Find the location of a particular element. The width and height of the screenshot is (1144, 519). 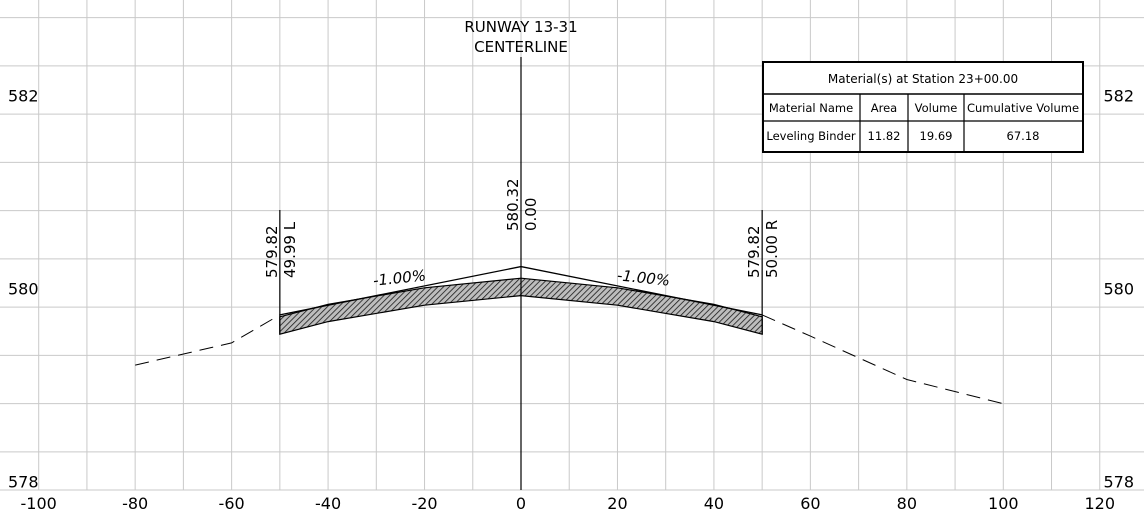

right-edge-offset-label: 50.00 R is located at coordinates (772, 249).